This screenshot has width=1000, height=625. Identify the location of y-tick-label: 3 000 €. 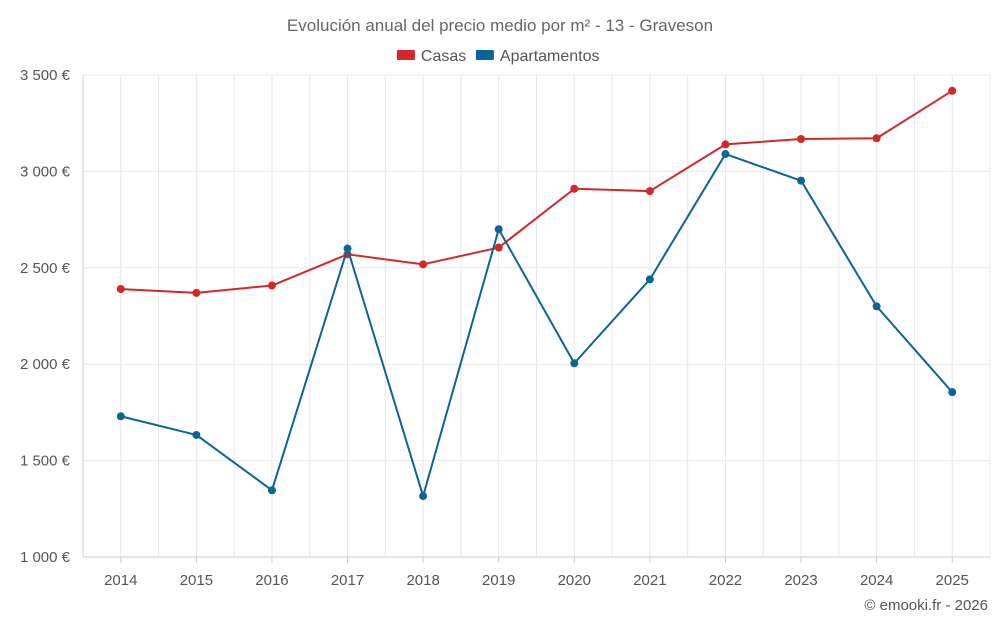
(45, 171).